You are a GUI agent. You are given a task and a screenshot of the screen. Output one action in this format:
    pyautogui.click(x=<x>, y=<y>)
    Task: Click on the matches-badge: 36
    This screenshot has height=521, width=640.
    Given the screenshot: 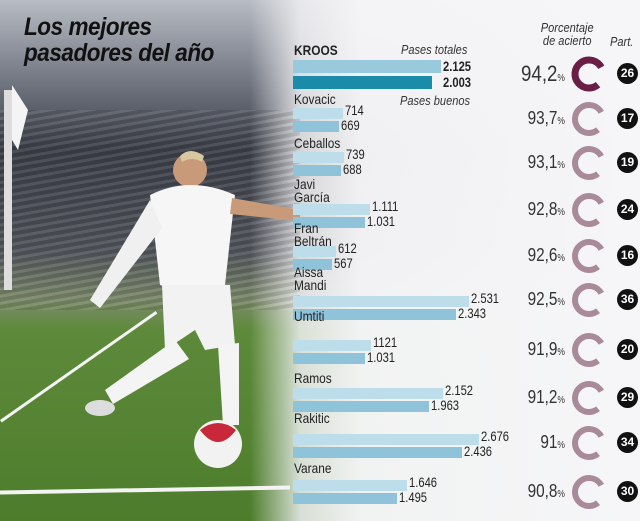 What is the action you would take?
    pyautogui.click(x=627, y=299)
    